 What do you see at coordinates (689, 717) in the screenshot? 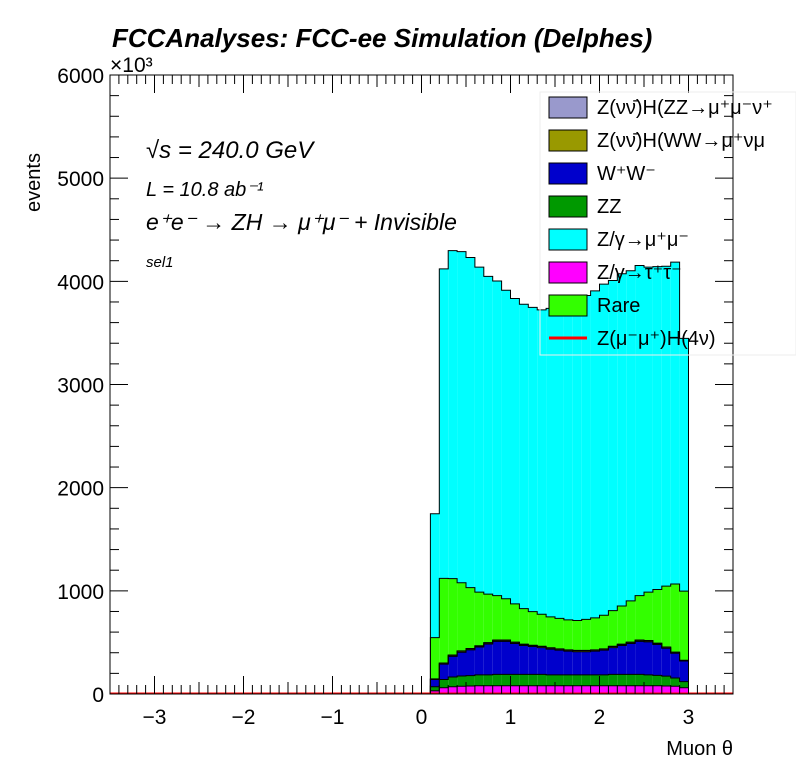
I see `x-tick-label: 3` at bounding box center [689, 717].